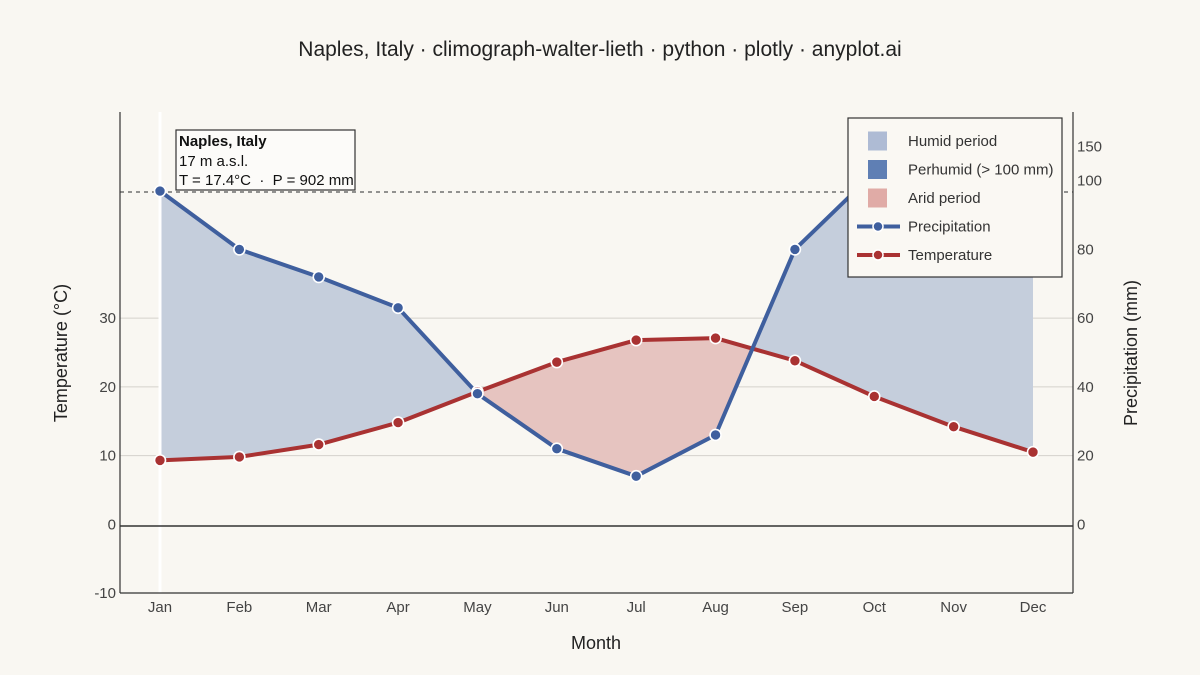 The image size is (1200, 675). I want to click on x-tick-nov: Nov, so click(953, 607).